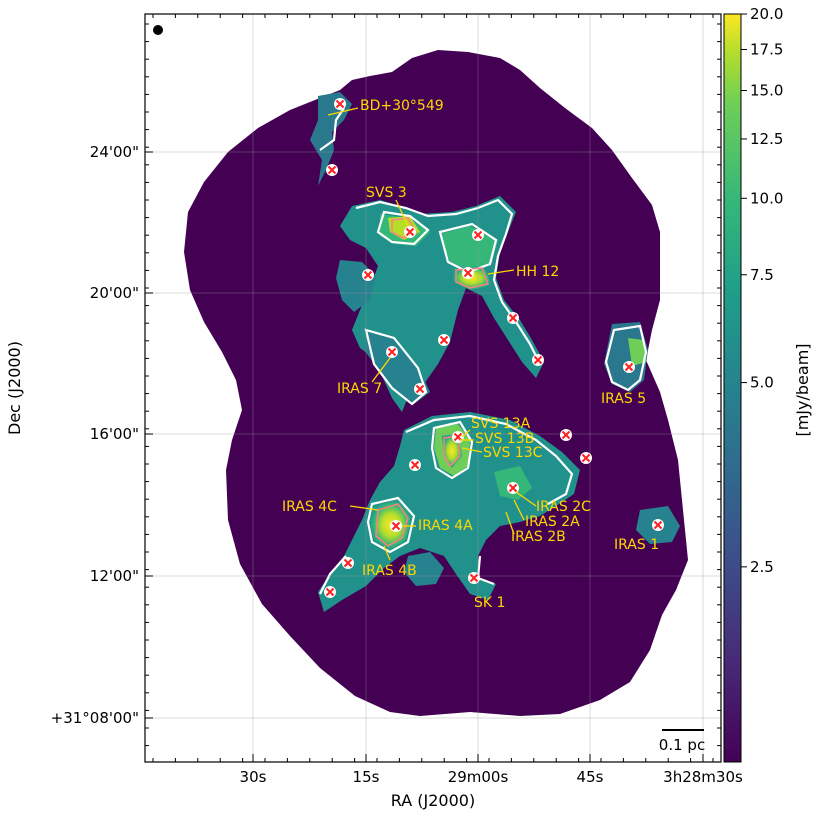 The image size is (831, 818). I want to click on source-label: SVS 3, so click(386, 193).